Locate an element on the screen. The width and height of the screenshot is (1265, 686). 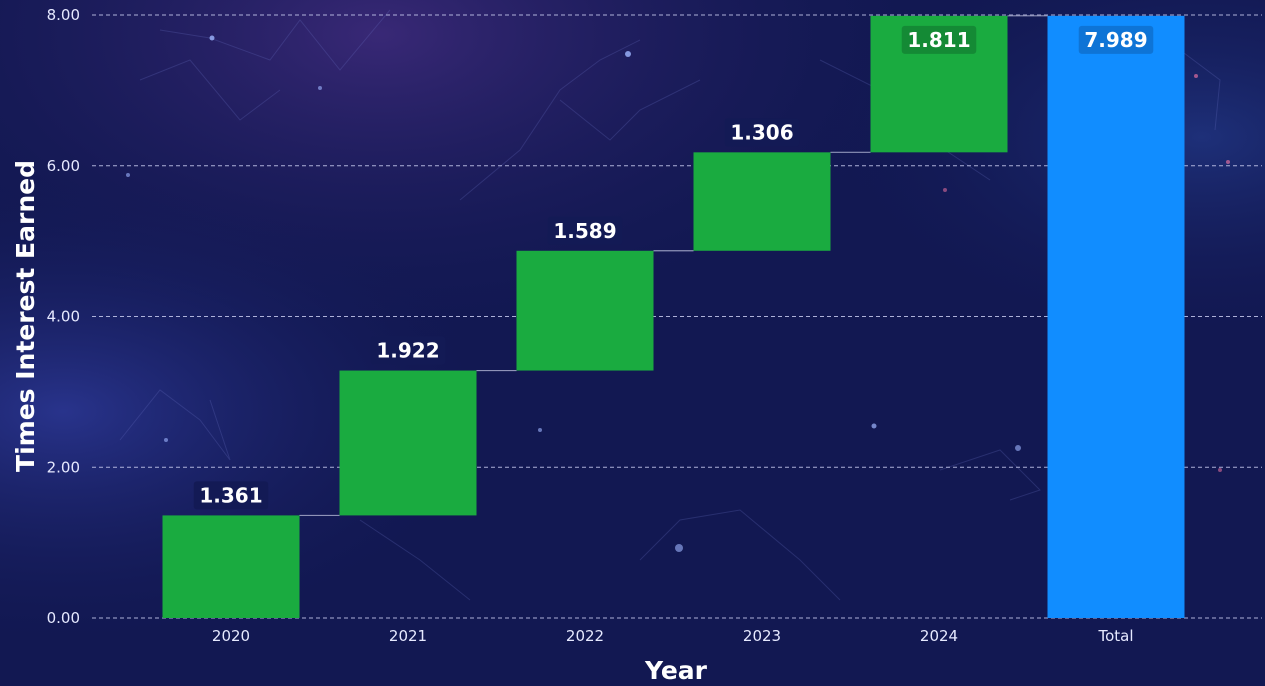
data-label-2021: 1.922 is located at coordinates (408, 350).